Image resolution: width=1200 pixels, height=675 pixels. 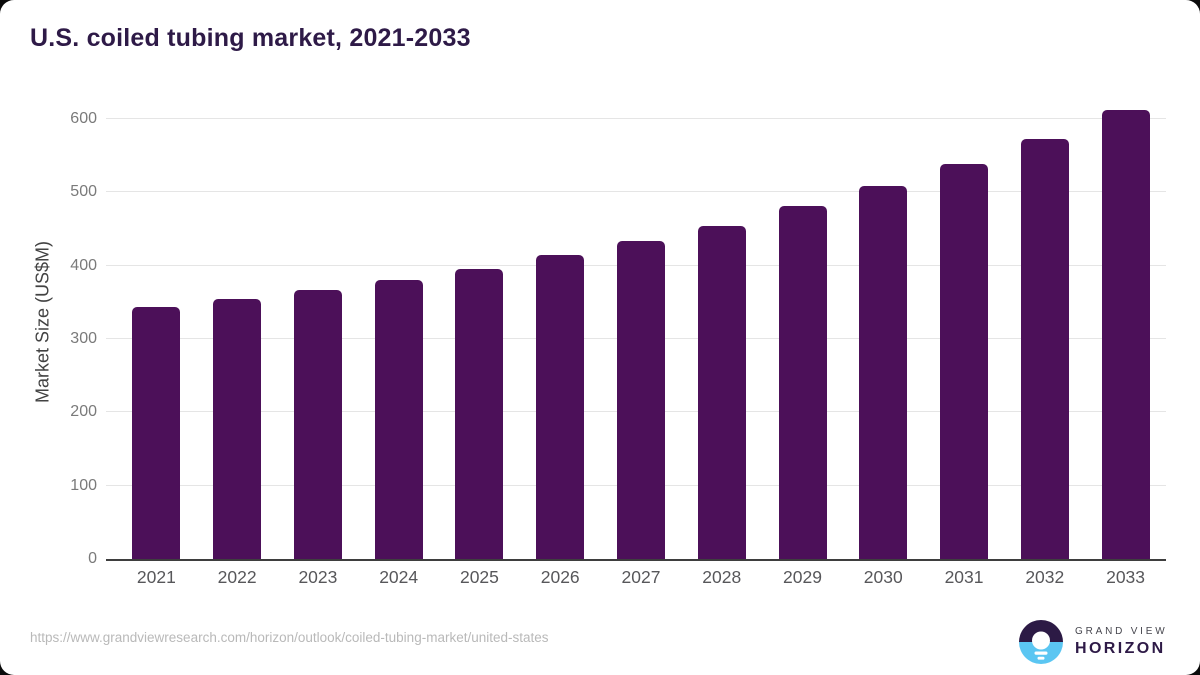 I want to click on x-tick-label-2022: 2022, so click(x=237, y=577).